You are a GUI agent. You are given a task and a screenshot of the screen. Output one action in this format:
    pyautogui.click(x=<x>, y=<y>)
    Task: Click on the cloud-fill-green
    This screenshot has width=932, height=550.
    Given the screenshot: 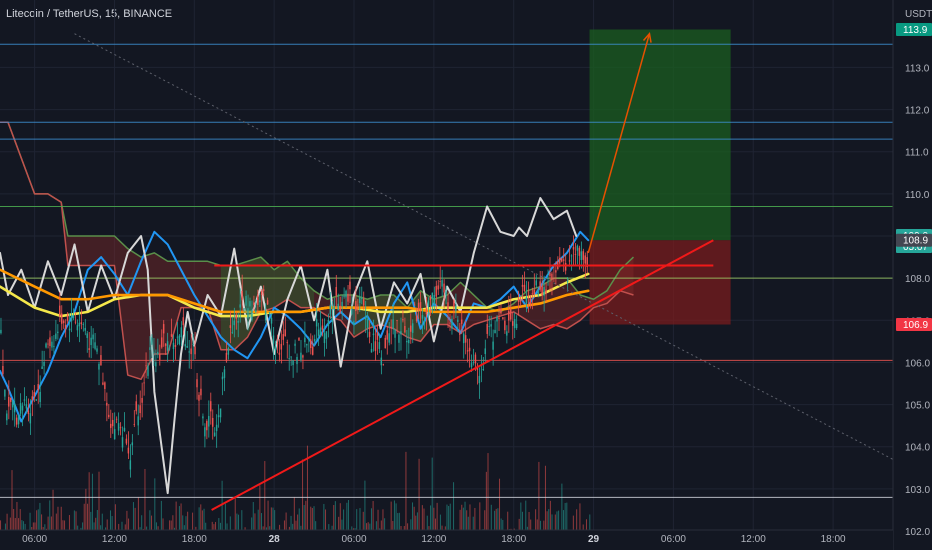 What is the action you would take?
    pyautogui.click(x=401, y=316)
    